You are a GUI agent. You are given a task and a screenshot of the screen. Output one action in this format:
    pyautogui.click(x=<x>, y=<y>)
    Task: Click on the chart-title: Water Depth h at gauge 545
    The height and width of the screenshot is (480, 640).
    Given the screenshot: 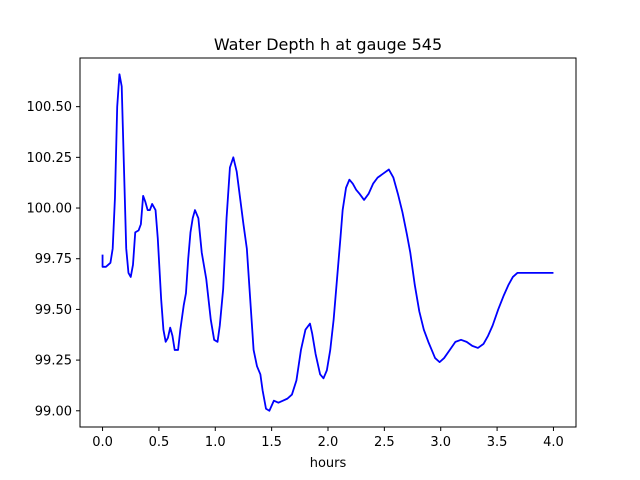 What is the action you would take?
    pyautogui.click(x=328, y=44)
    